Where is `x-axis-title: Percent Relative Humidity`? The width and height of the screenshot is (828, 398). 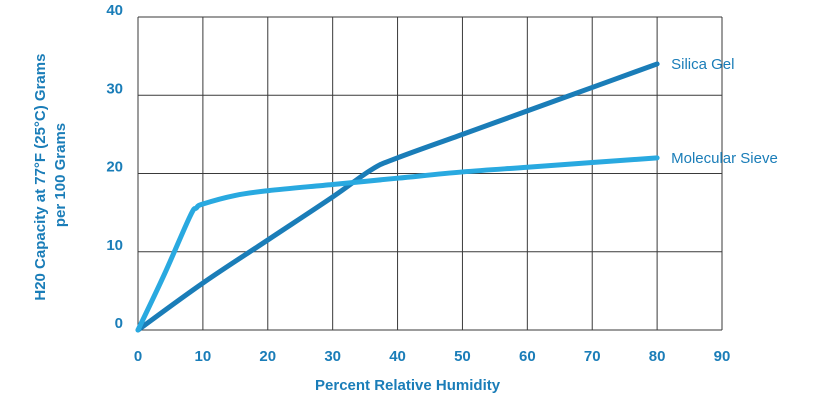 x-axis-title: Percent Relative Humidity is located at coordinates (408, 385).